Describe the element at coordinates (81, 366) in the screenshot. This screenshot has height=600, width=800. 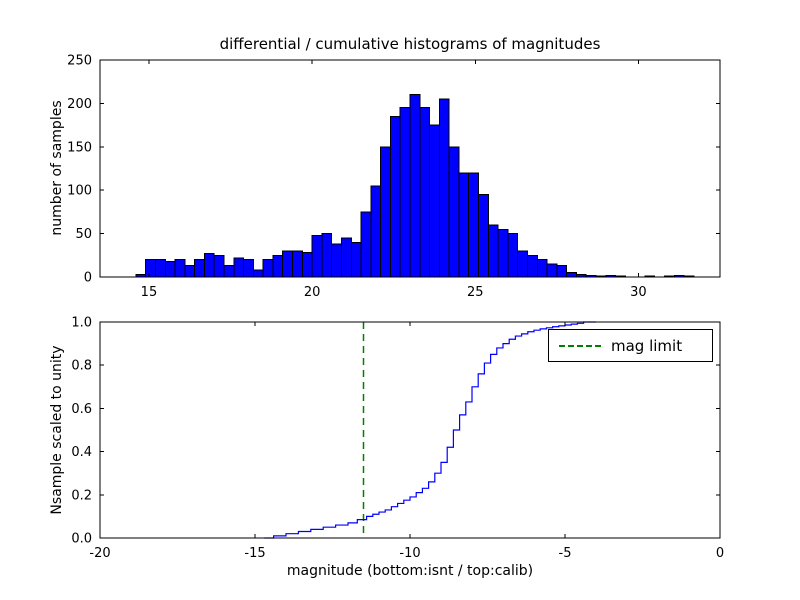
I see `svg-text: 0.8` at that location.